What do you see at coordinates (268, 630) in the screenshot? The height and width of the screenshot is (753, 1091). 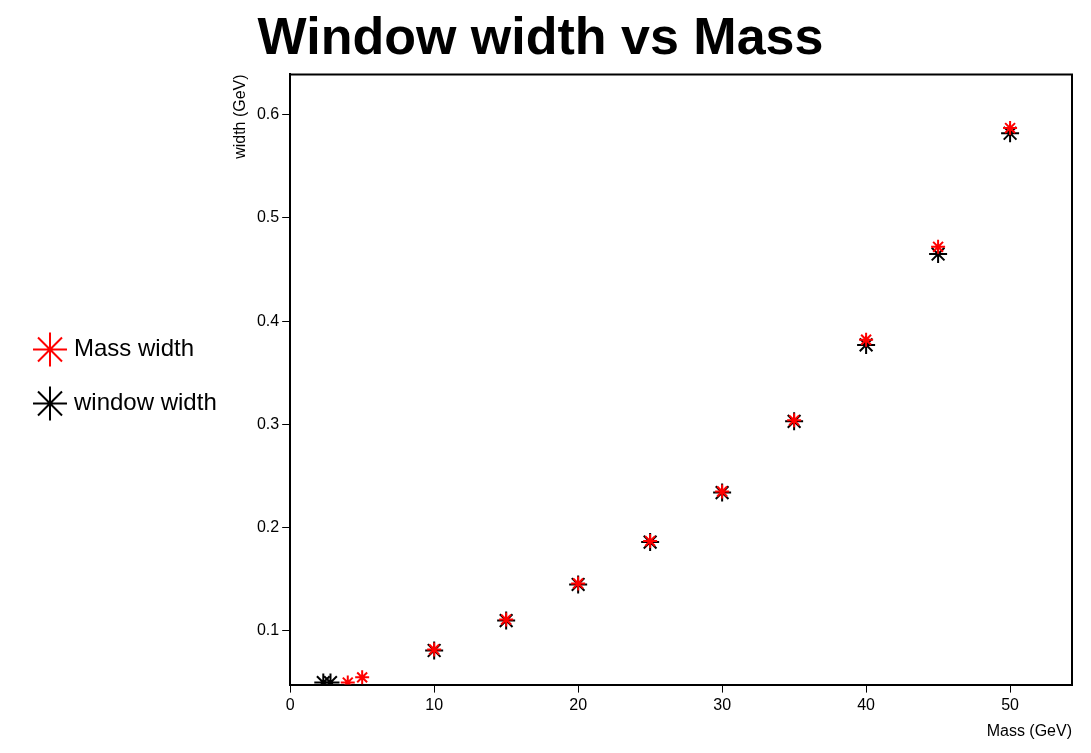 I see `y-tick-label: 0.1` at bounding box center [268, 630].